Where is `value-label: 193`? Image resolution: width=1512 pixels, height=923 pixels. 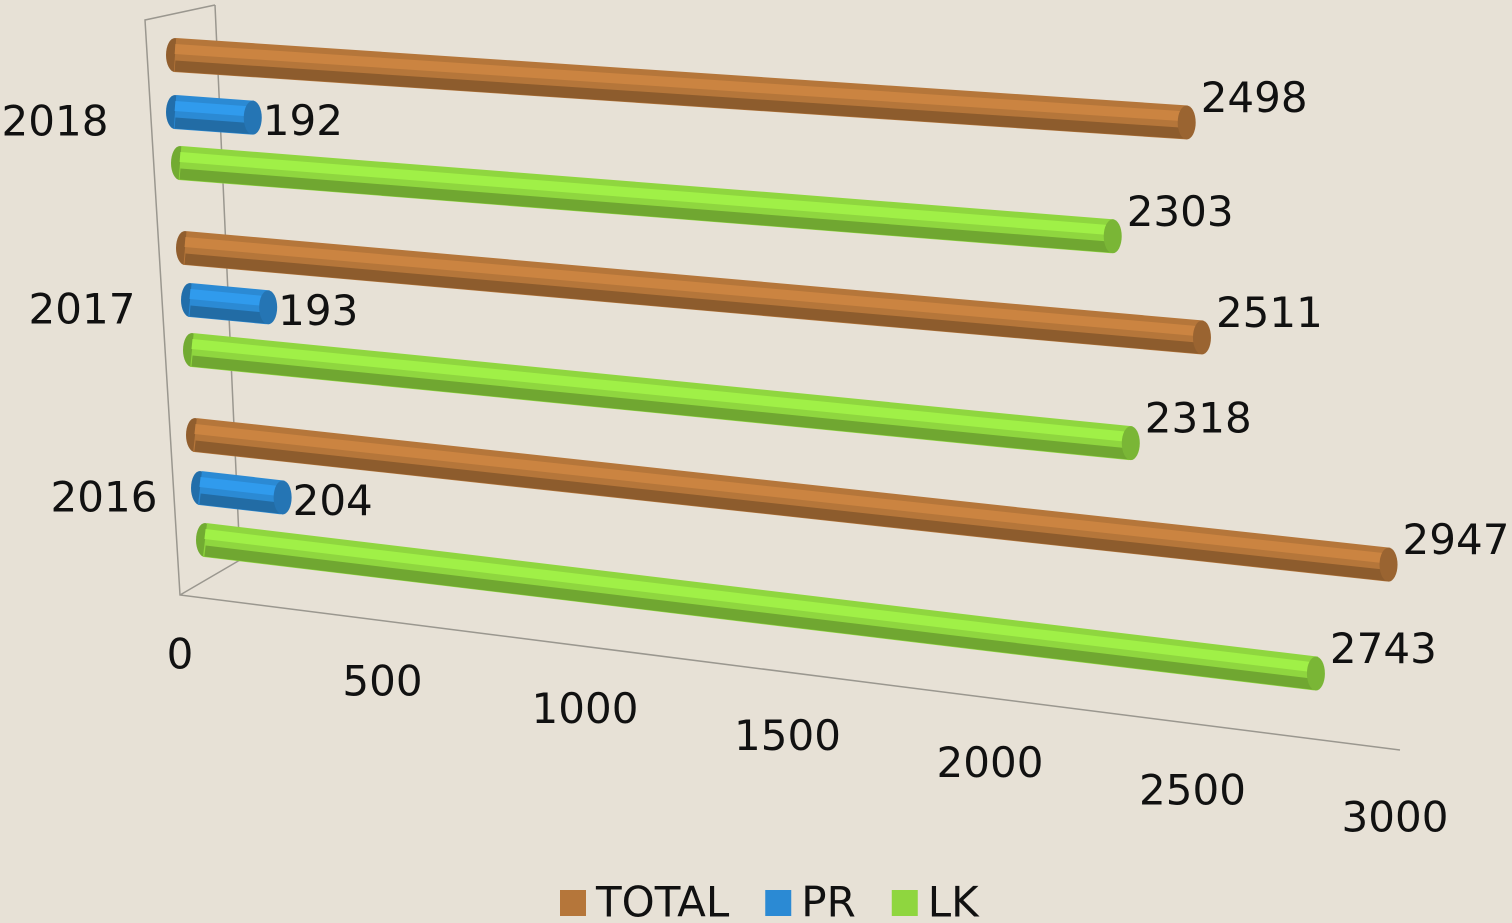
value-label: 193 is located at coordinates (318, 310).